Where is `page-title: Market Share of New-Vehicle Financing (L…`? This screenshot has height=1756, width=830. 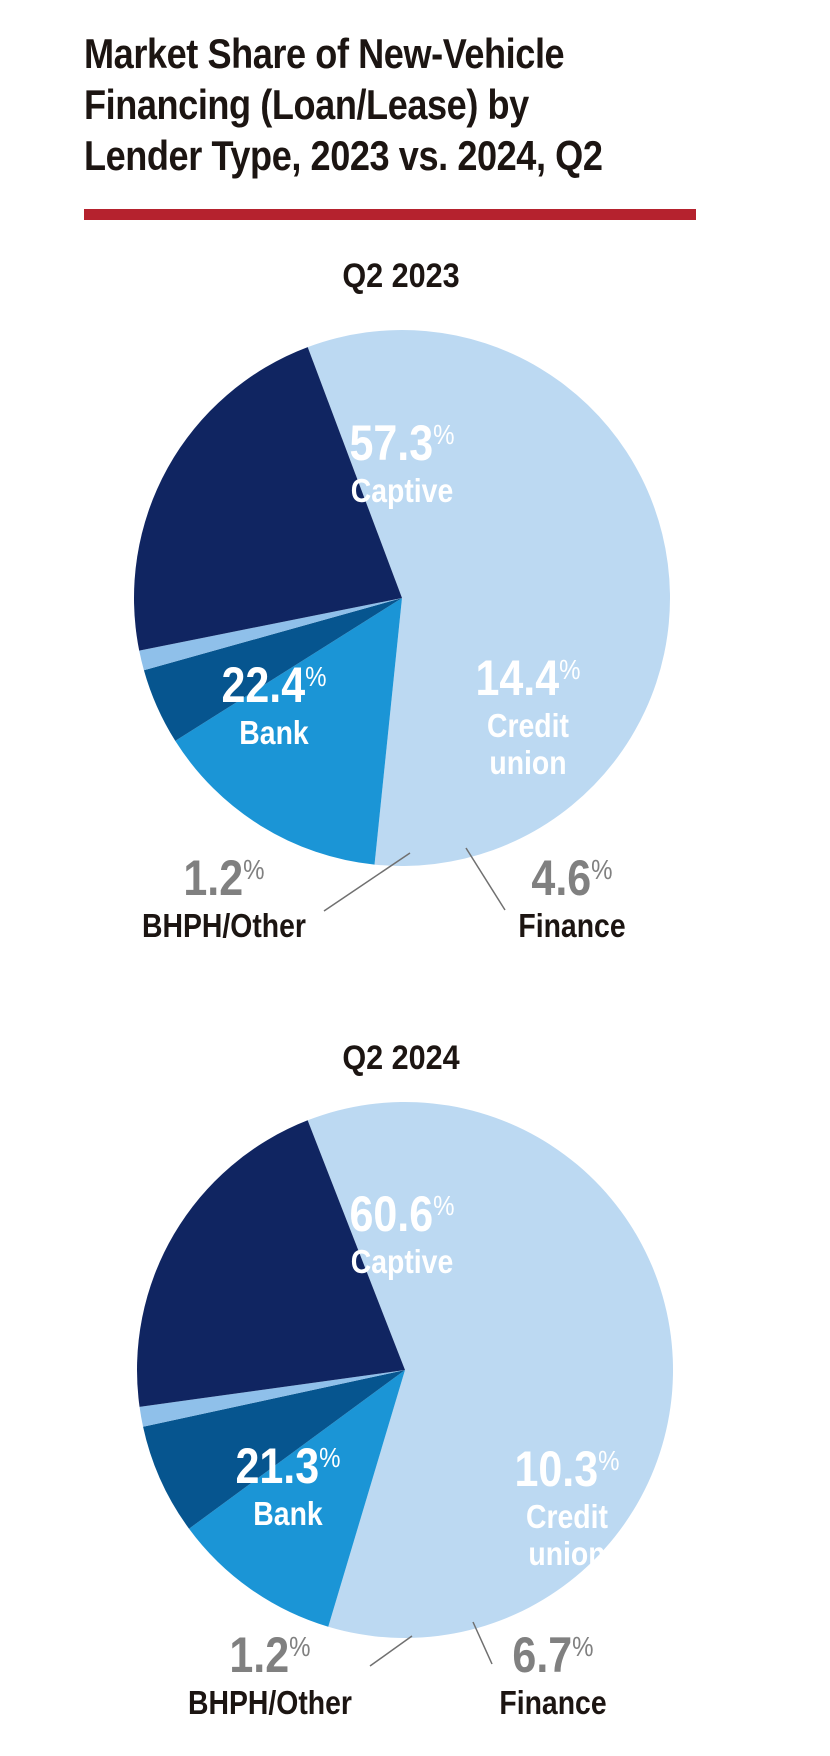 page-title: Market Share of New-Vehicle Financing (L… is located at coordinates (343, 104).